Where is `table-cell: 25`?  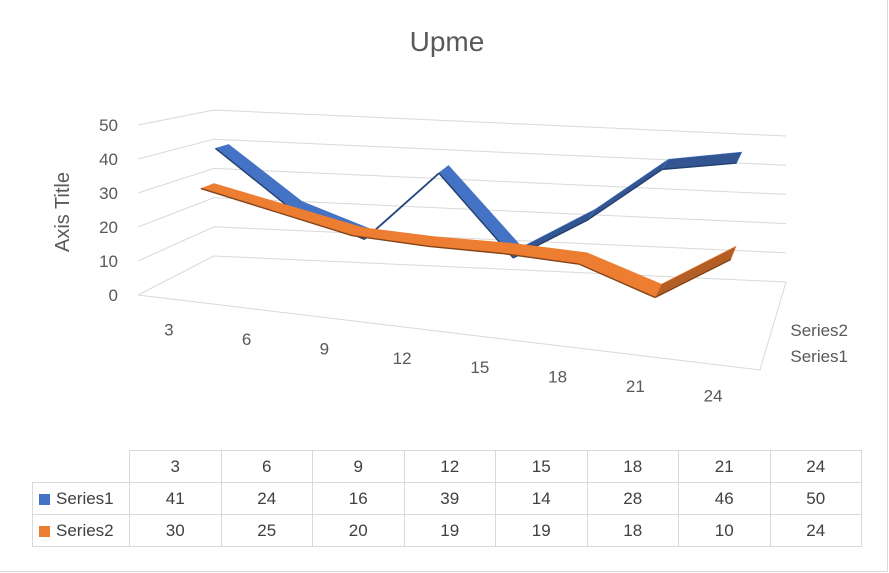
table-cell: 25 is located at coordinates (266, 530).